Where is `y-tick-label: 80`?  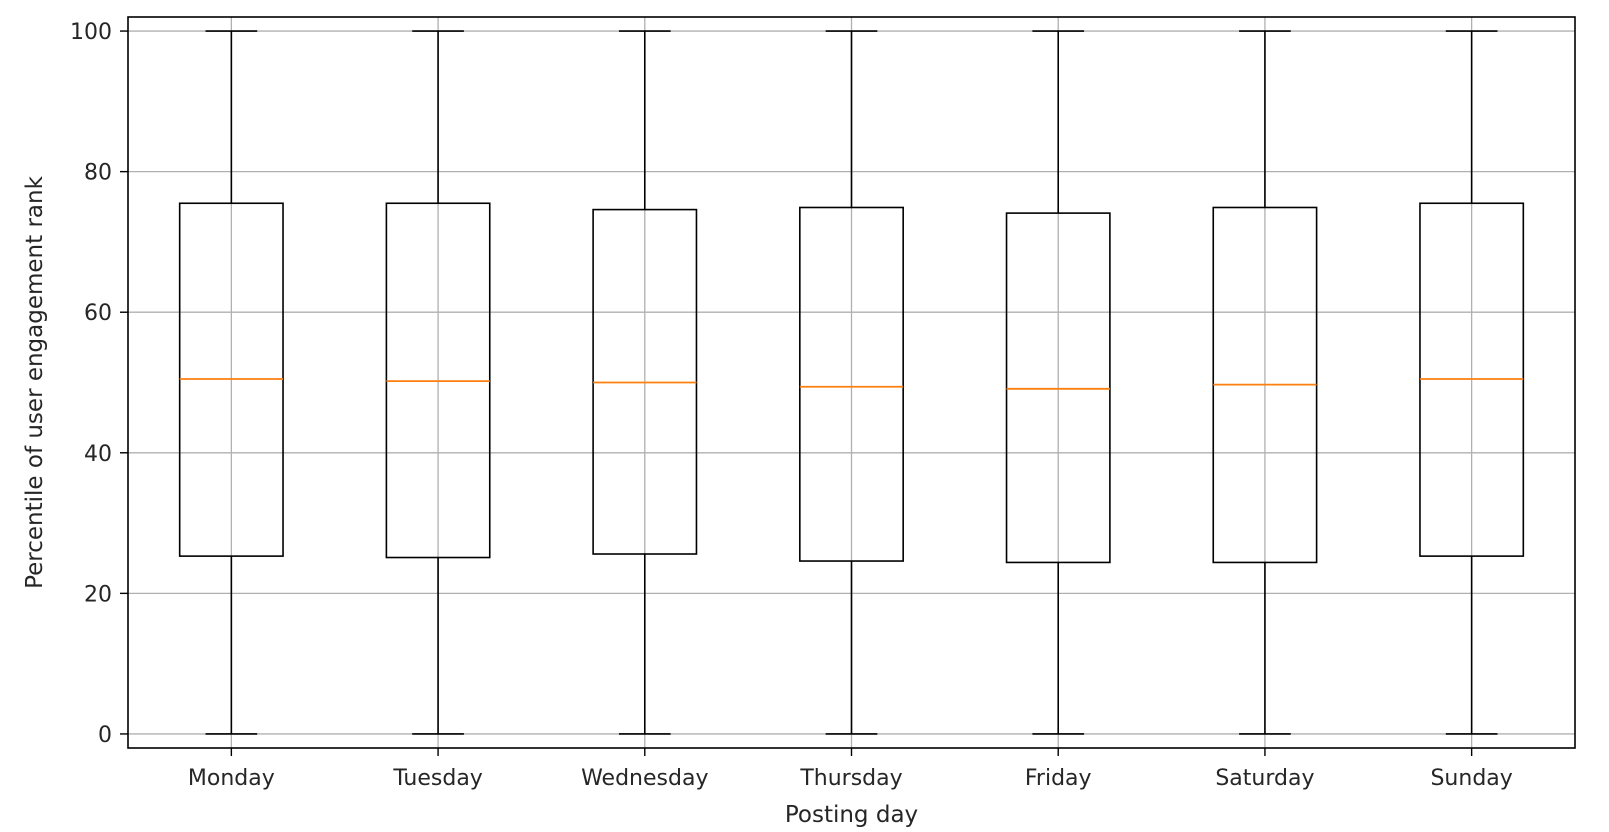 y-tick-label: 80 is located at coordinates (98, 173).